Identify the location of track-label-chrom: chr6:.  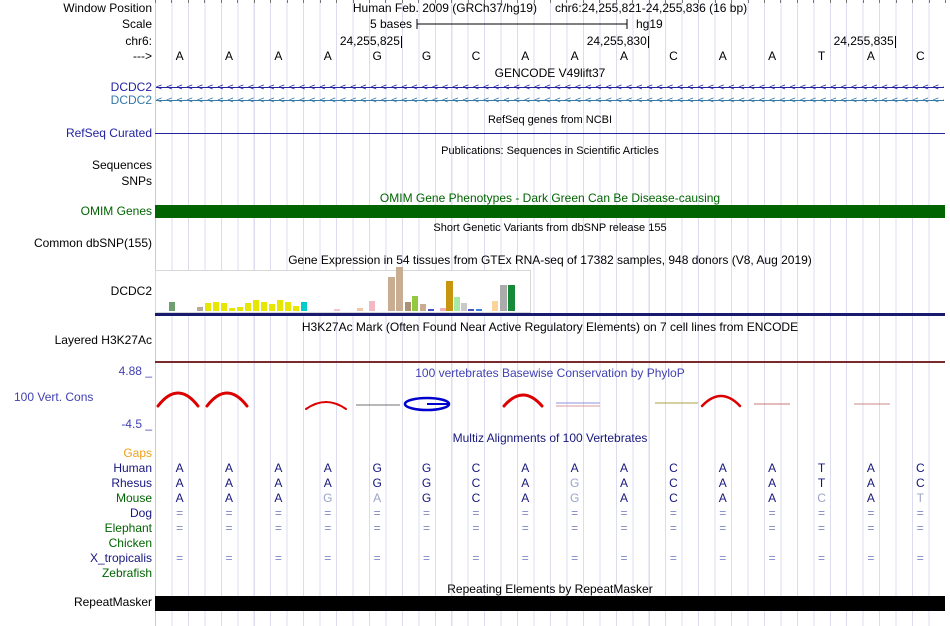
(138, 41).